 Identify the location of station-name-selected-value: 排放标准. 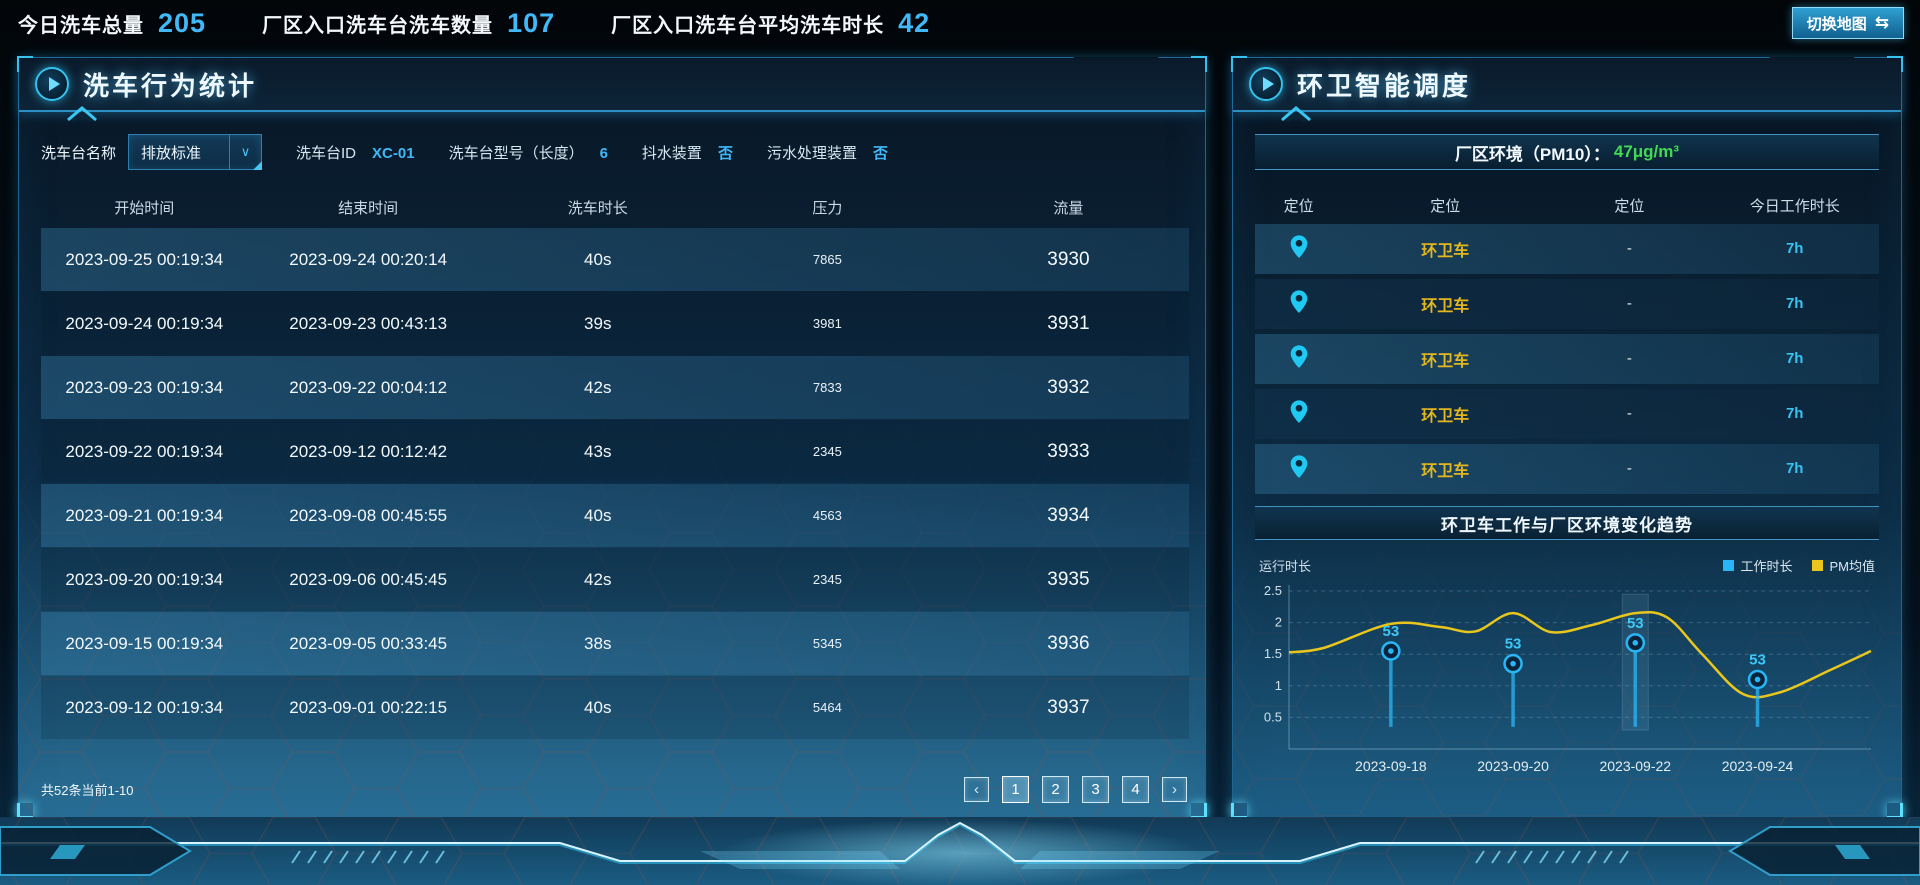
(171, 153).